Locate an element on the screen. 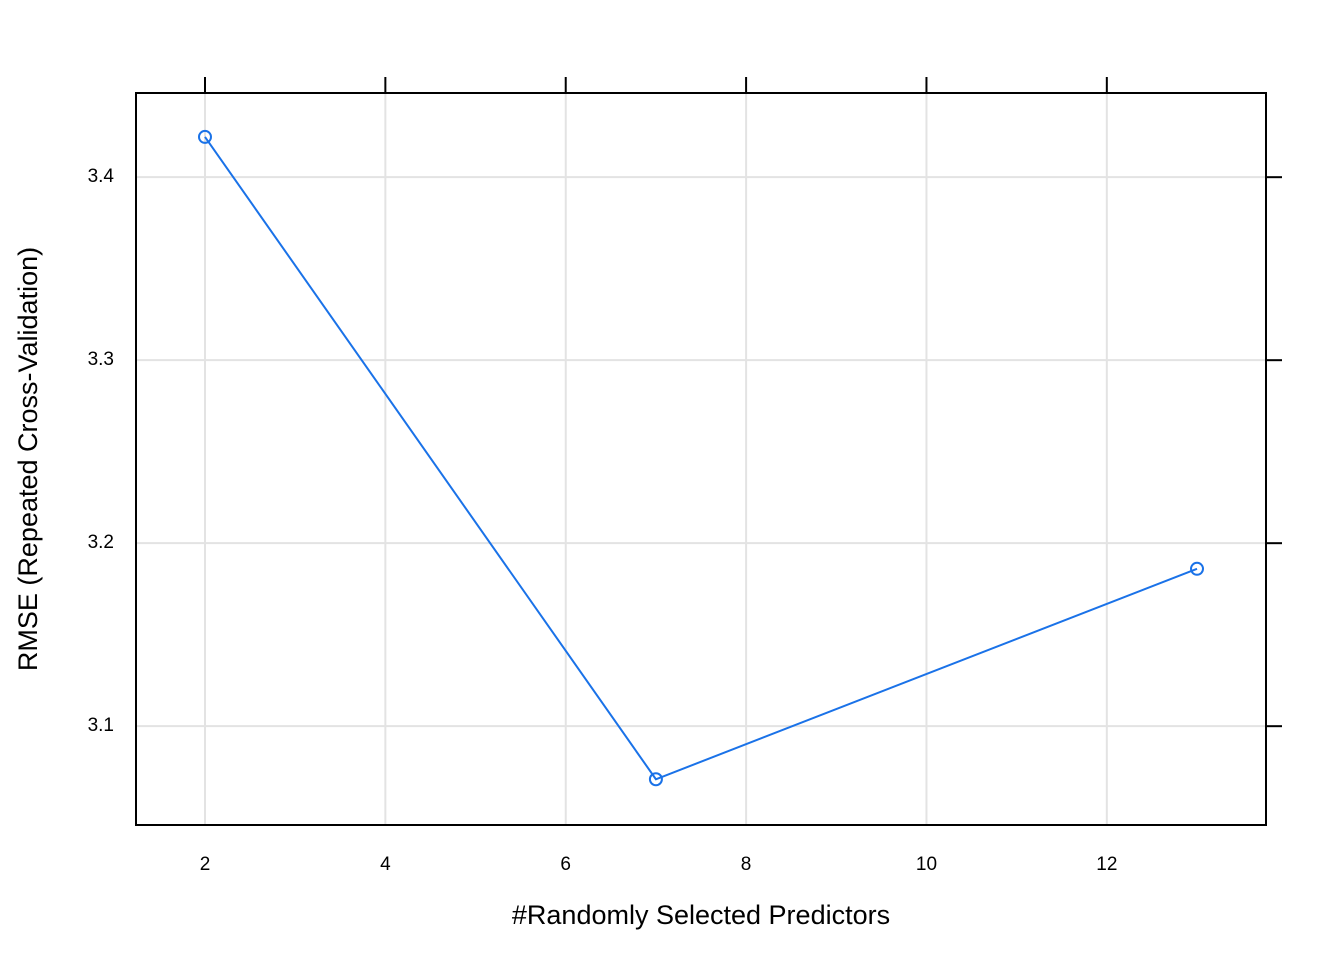  y-tick-label: 3.1 is located at coordinates (101, 725).